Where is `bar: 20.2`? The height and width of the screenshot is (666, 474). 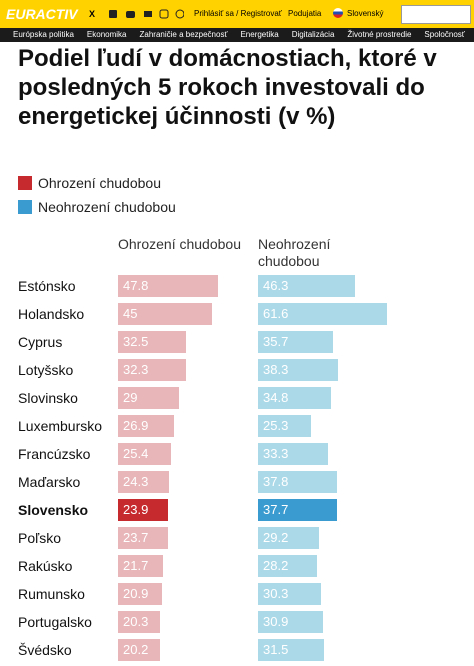 bar: 20.2 is located at coordinates (139, 650).